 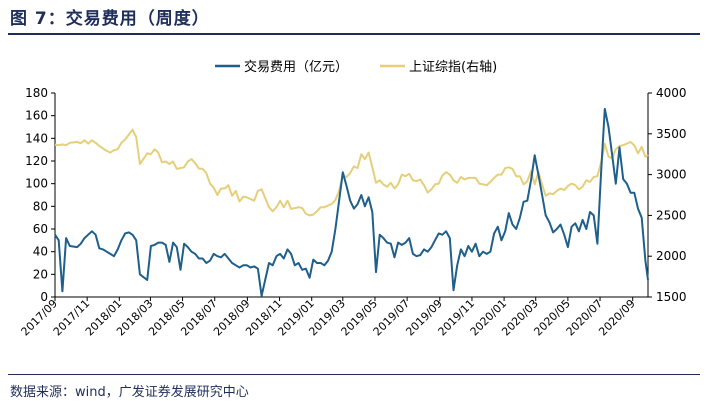 What do you see at coordinates (671, 175) in the screenshot?
I see `y-right-tick-label: 3000` at bounding box center [671, 175].